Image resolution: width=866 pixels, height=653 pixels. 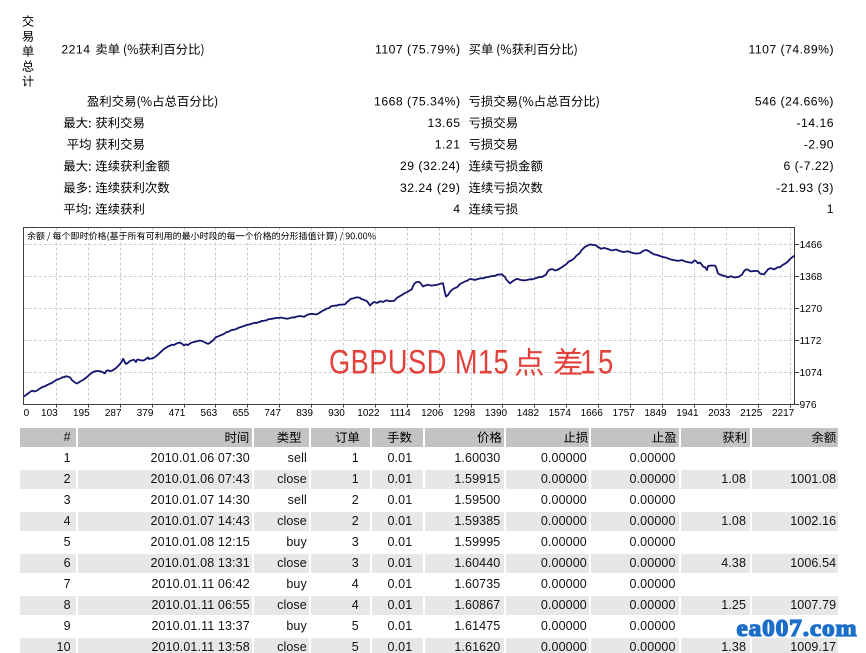 I want to click on svg-text: 1668 (75.34%), so click(x=417, y=101).